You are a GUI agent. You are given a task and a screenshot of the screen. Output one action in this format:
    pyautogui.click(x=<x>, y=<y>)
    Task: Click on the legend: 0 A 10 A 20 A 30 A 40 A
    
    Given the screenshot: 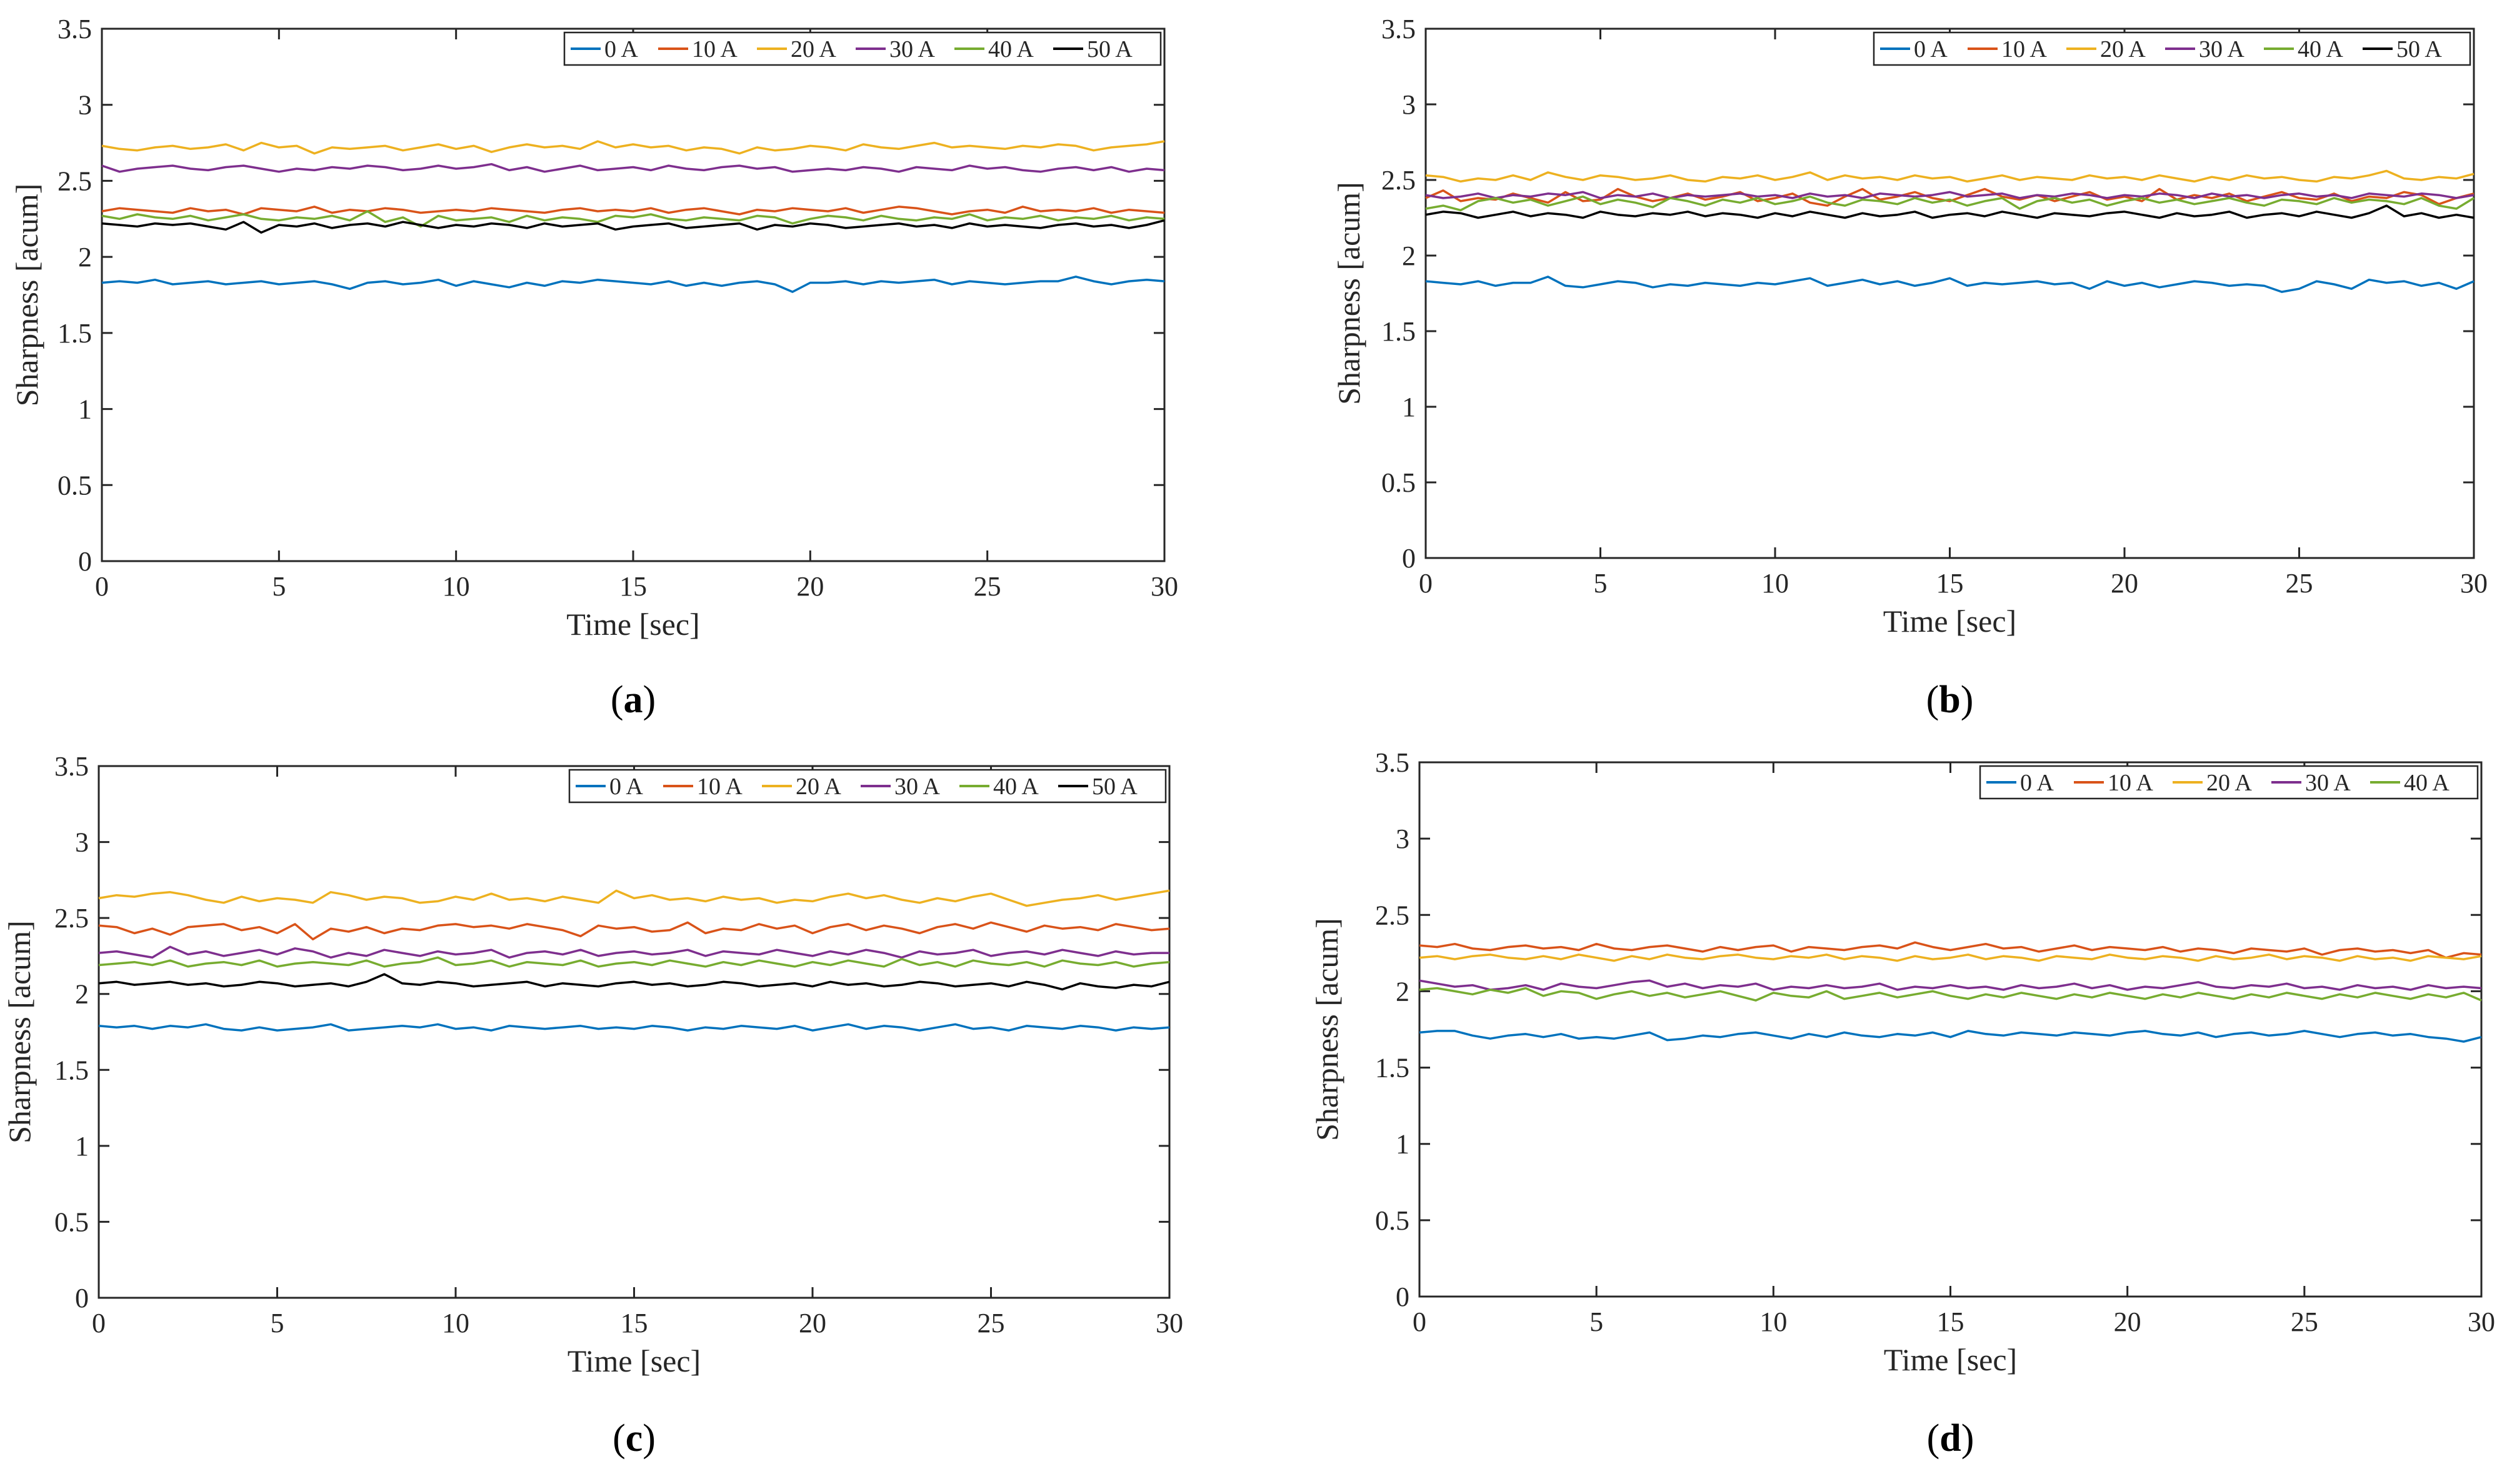 What is the action you would take?
    pyautogui.click(x=2229, y=782)
    